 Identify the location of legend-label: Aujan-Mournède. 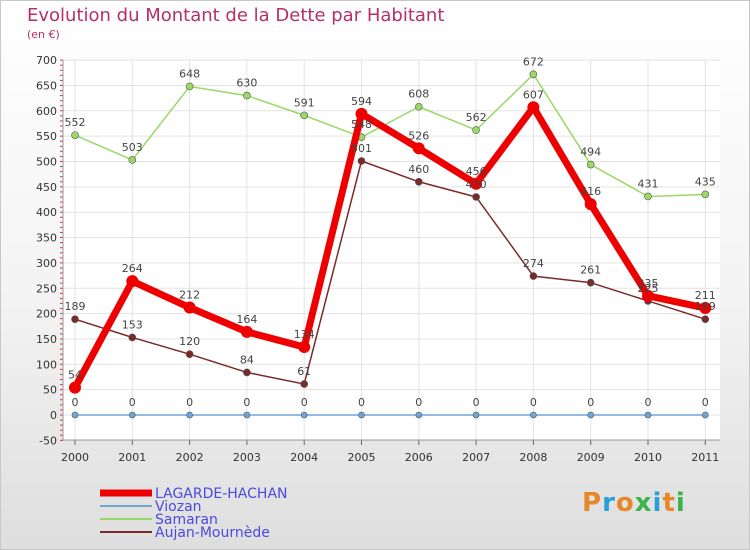
(212, 533).